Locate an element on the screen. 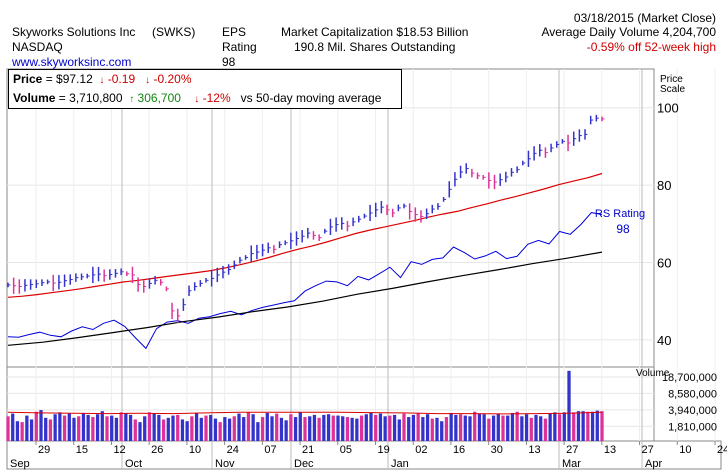 The height and width of the screenshot is (474, 727). month-label: Nov is located at coordinates (225, 464).